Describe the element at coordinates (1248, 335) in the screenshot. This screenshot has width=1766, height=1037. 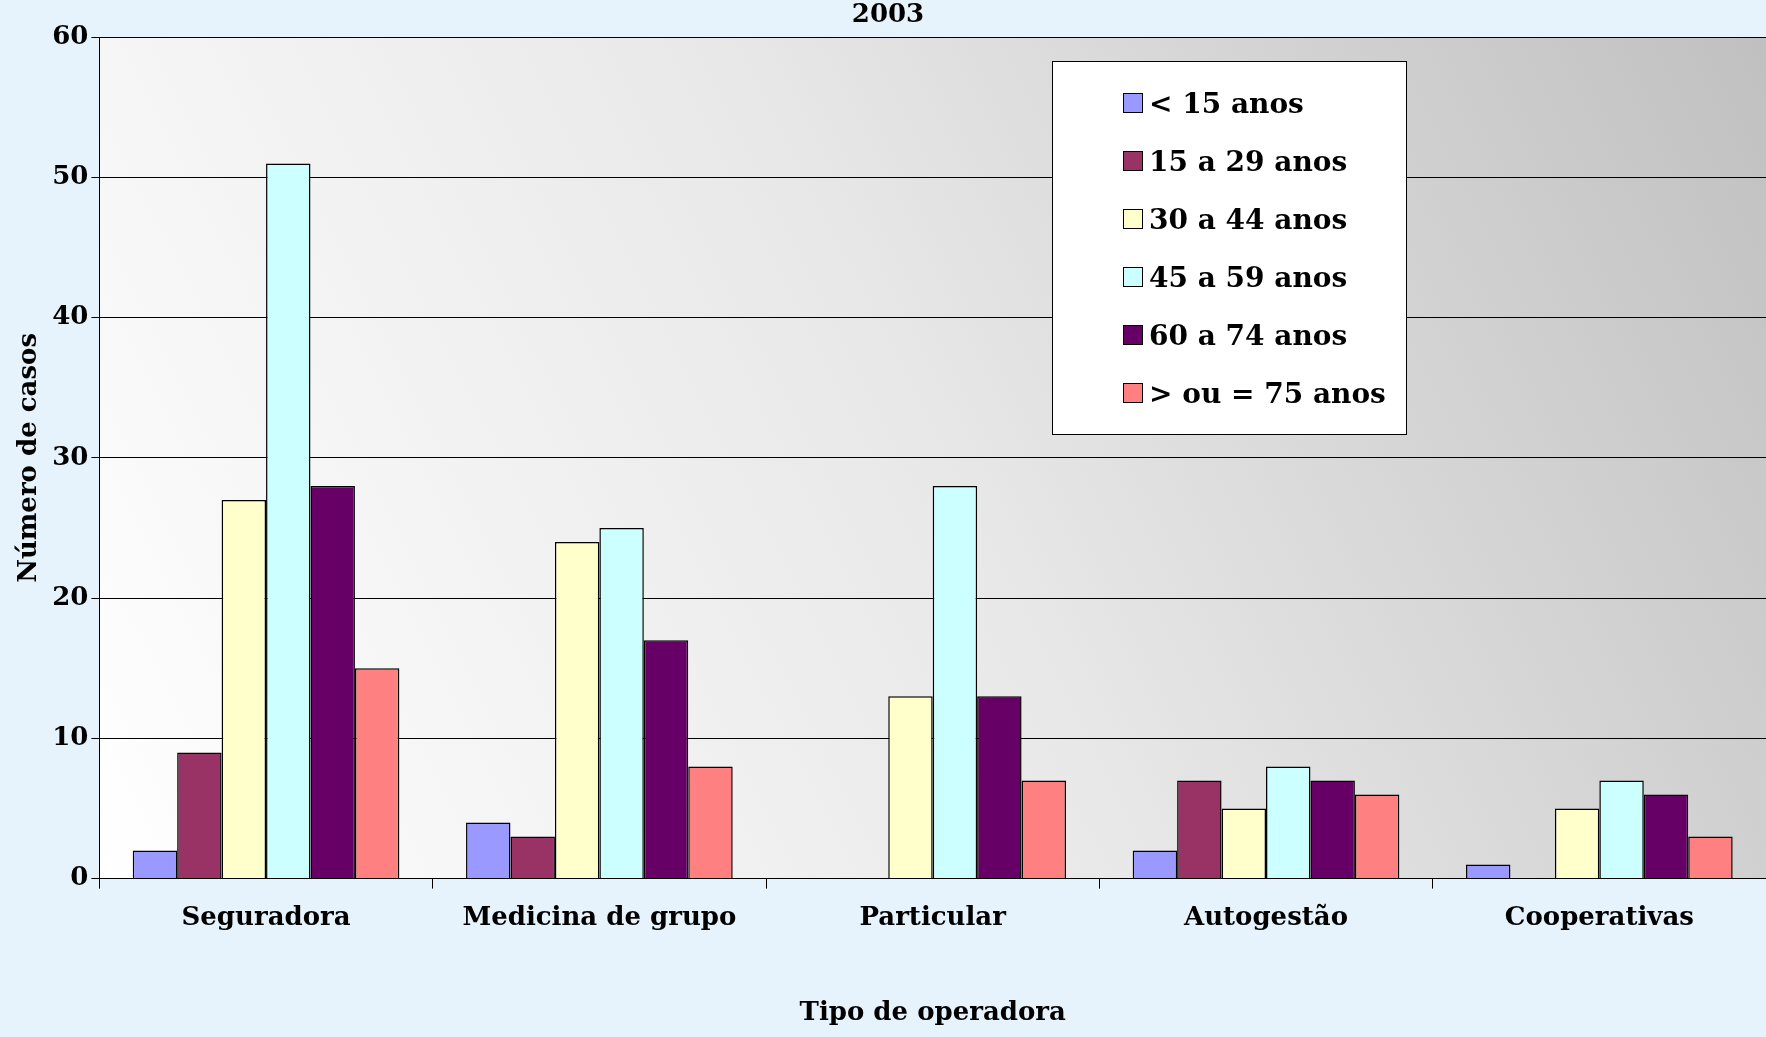
I see `legend-label: 60 a 74 anos` at that location.